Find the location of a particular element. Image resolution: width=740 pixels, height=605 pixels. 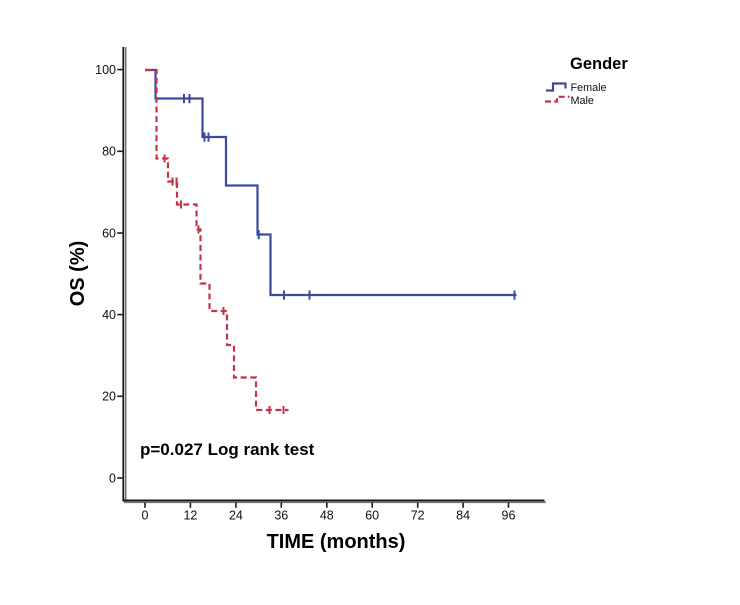

svg-text: 20 is located at coordinates (109, 397).